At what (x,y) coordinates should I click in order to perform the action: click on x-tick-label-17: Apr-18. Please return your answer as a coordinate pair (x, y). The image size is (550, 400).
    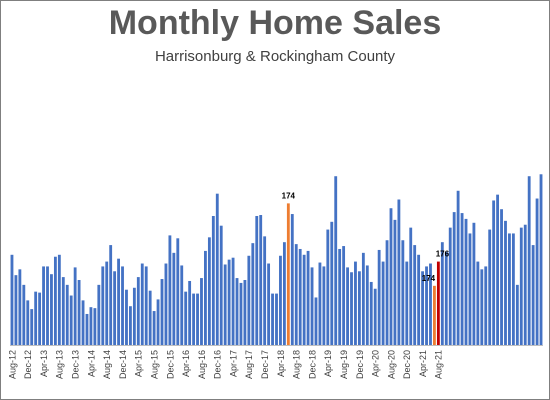
    Looking at the image, I should click on (281, 363).